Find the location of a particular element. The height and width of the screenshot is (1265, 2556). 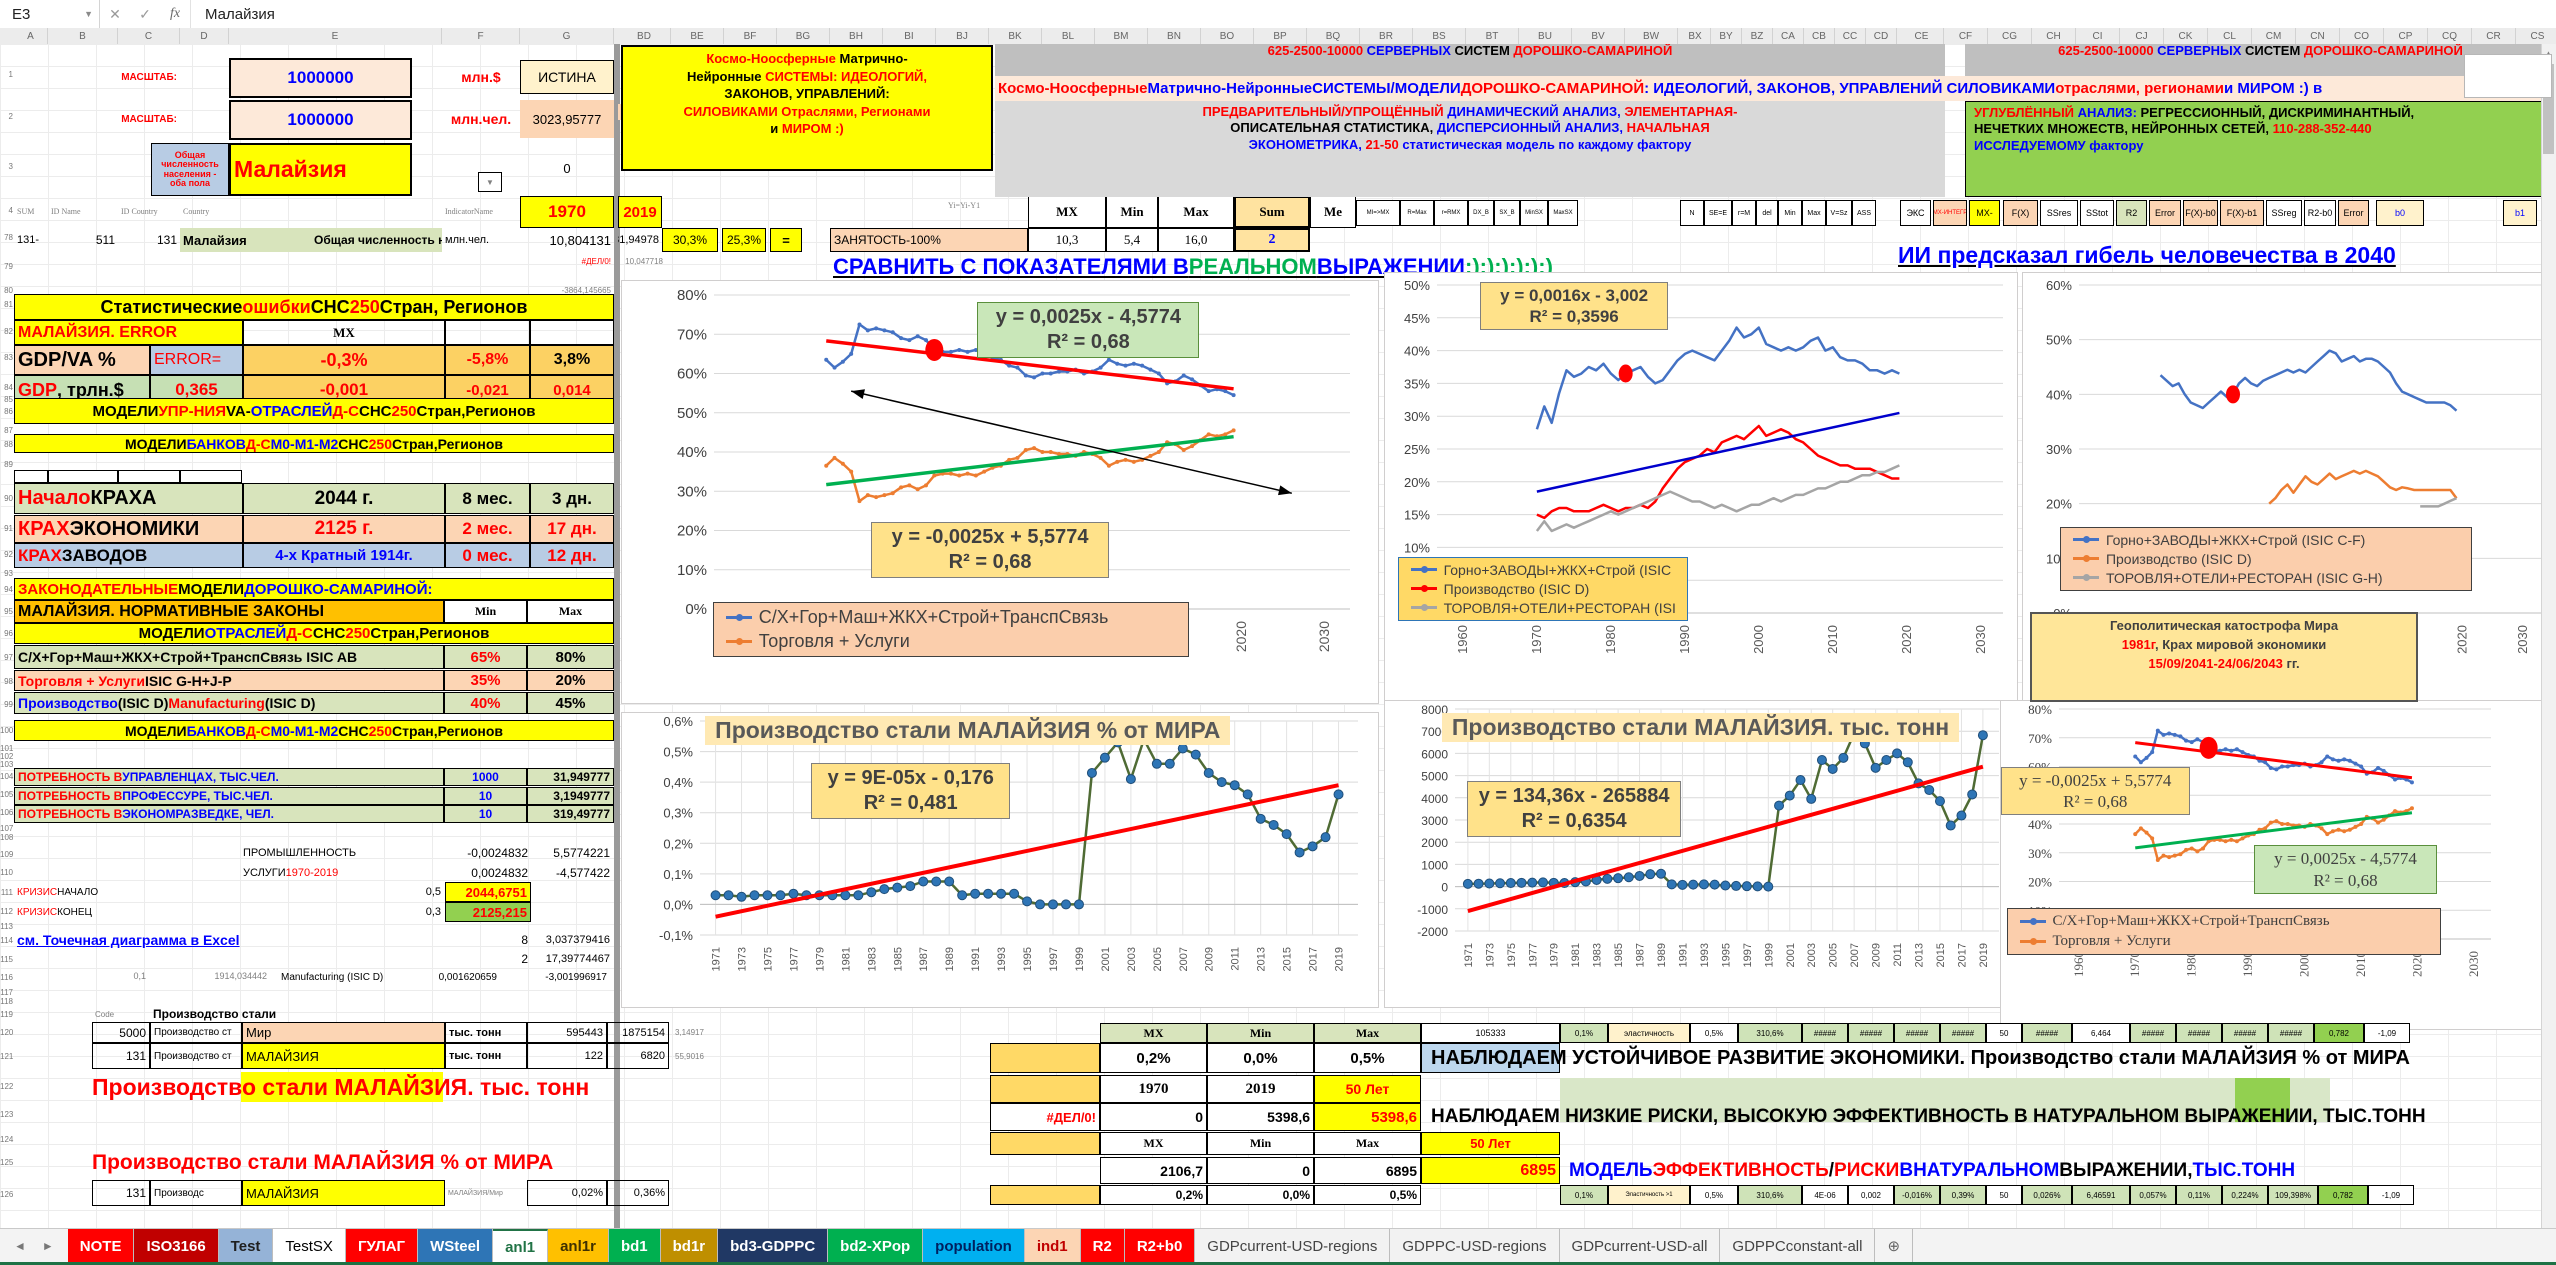

cell: МАЛАЙЗИЯ. НОРМАТИВНЫЕ ЗАКОНЫ is located at coordinates (229, 611).